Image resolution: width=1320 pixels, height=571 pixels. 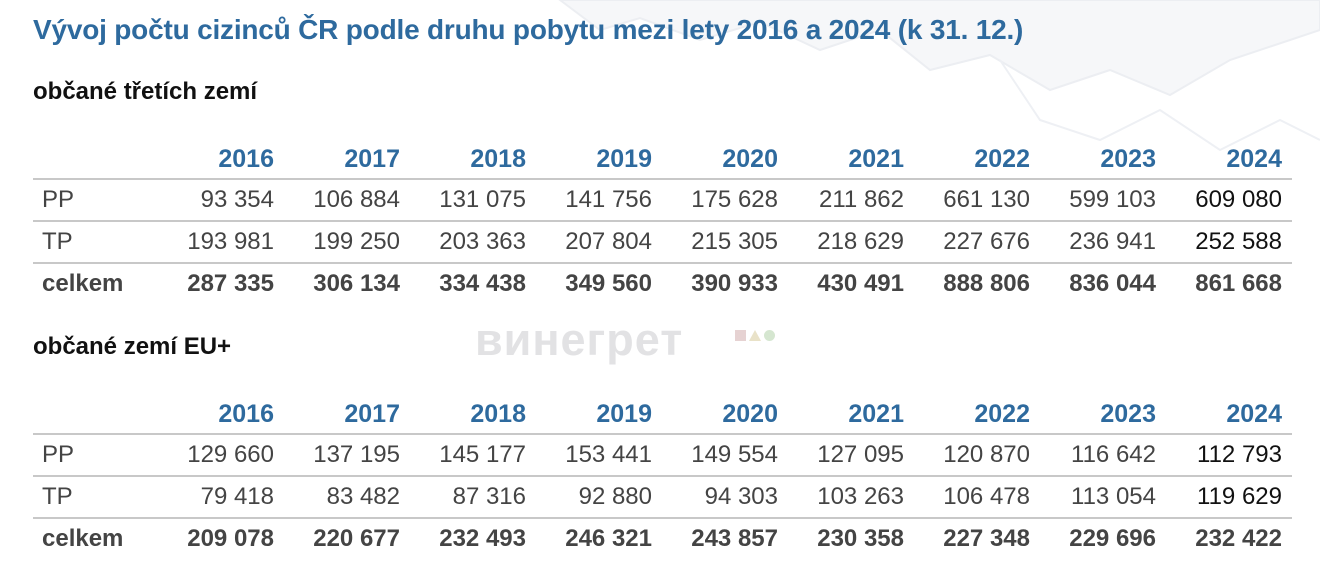 I want to click on table-cell: 334 438, so click(x=473, y=283).